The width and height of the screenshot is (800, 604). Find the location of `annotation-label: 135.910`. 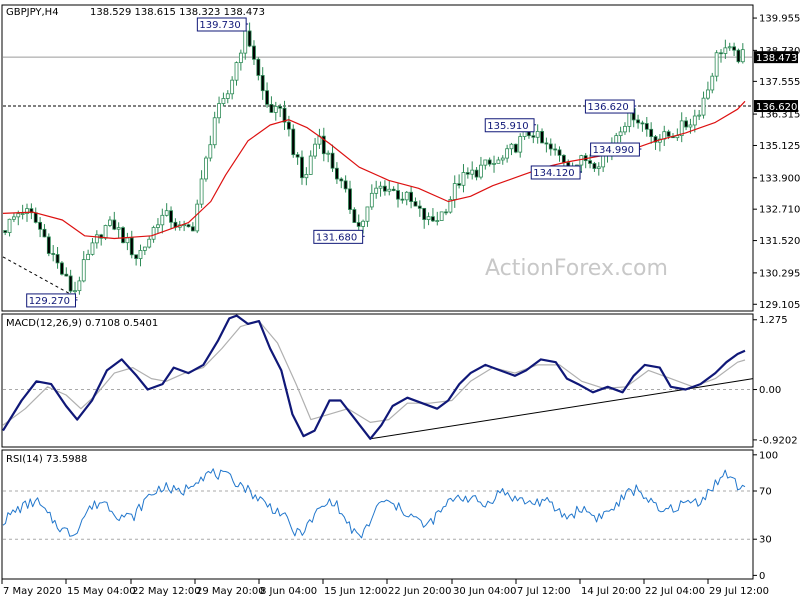

annotation-label: 135.910 is located at coordinates (507, 126).